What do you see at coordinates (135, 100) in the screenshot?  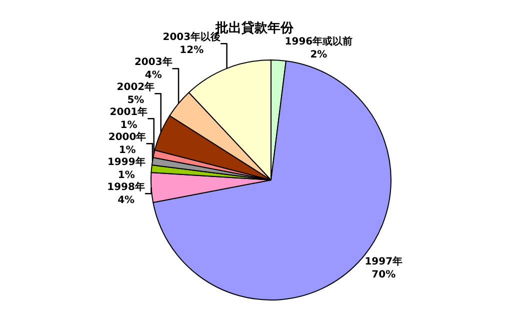 I see `data-label: 5%` at bounding box center [135, 100].